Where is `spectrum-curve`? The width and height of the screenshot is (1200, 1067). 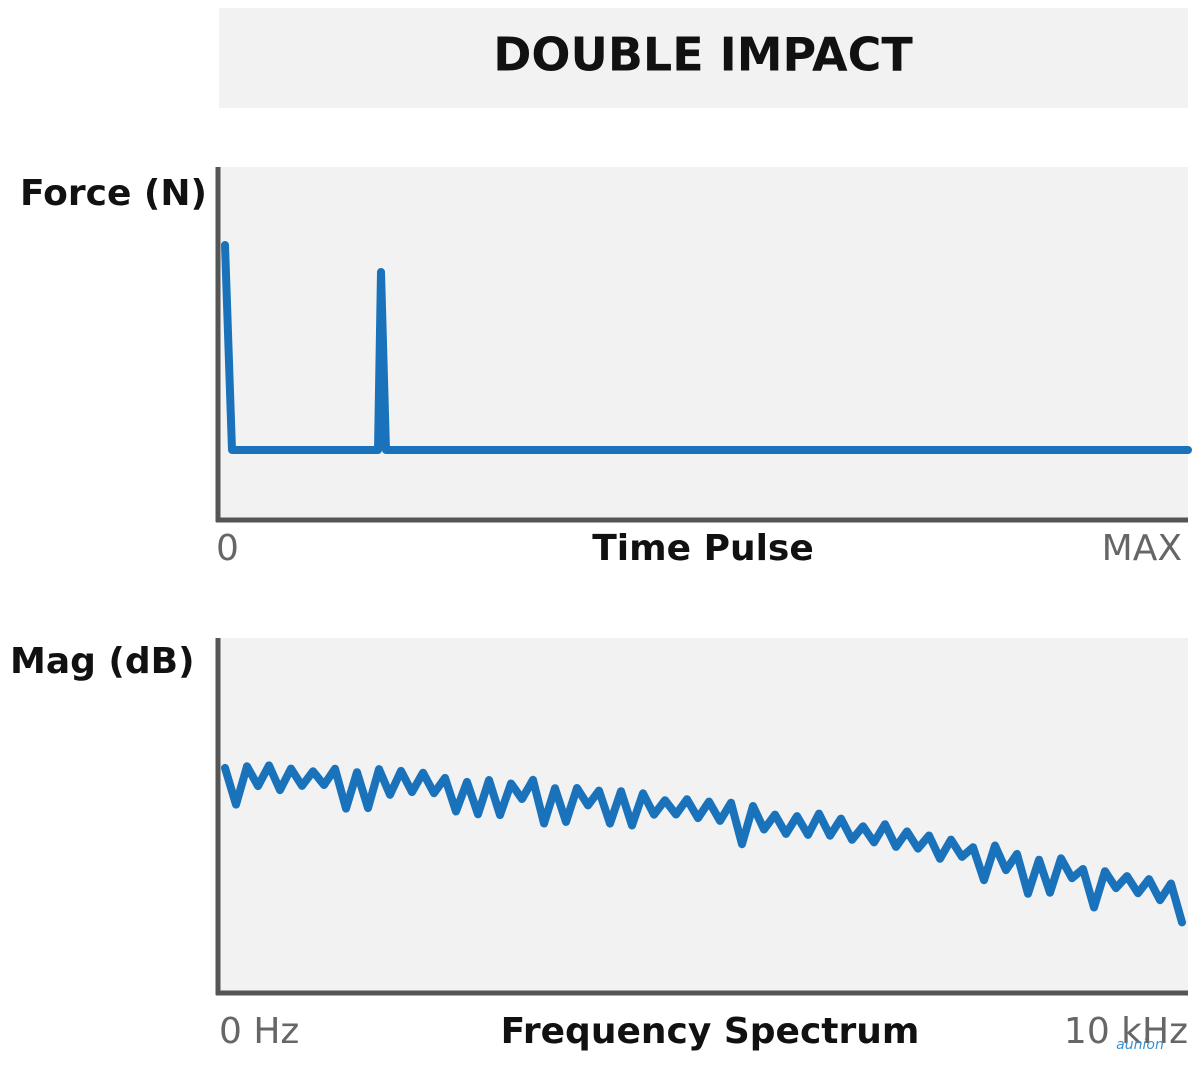 spectrum-curve is located at coordinates (703, 844).